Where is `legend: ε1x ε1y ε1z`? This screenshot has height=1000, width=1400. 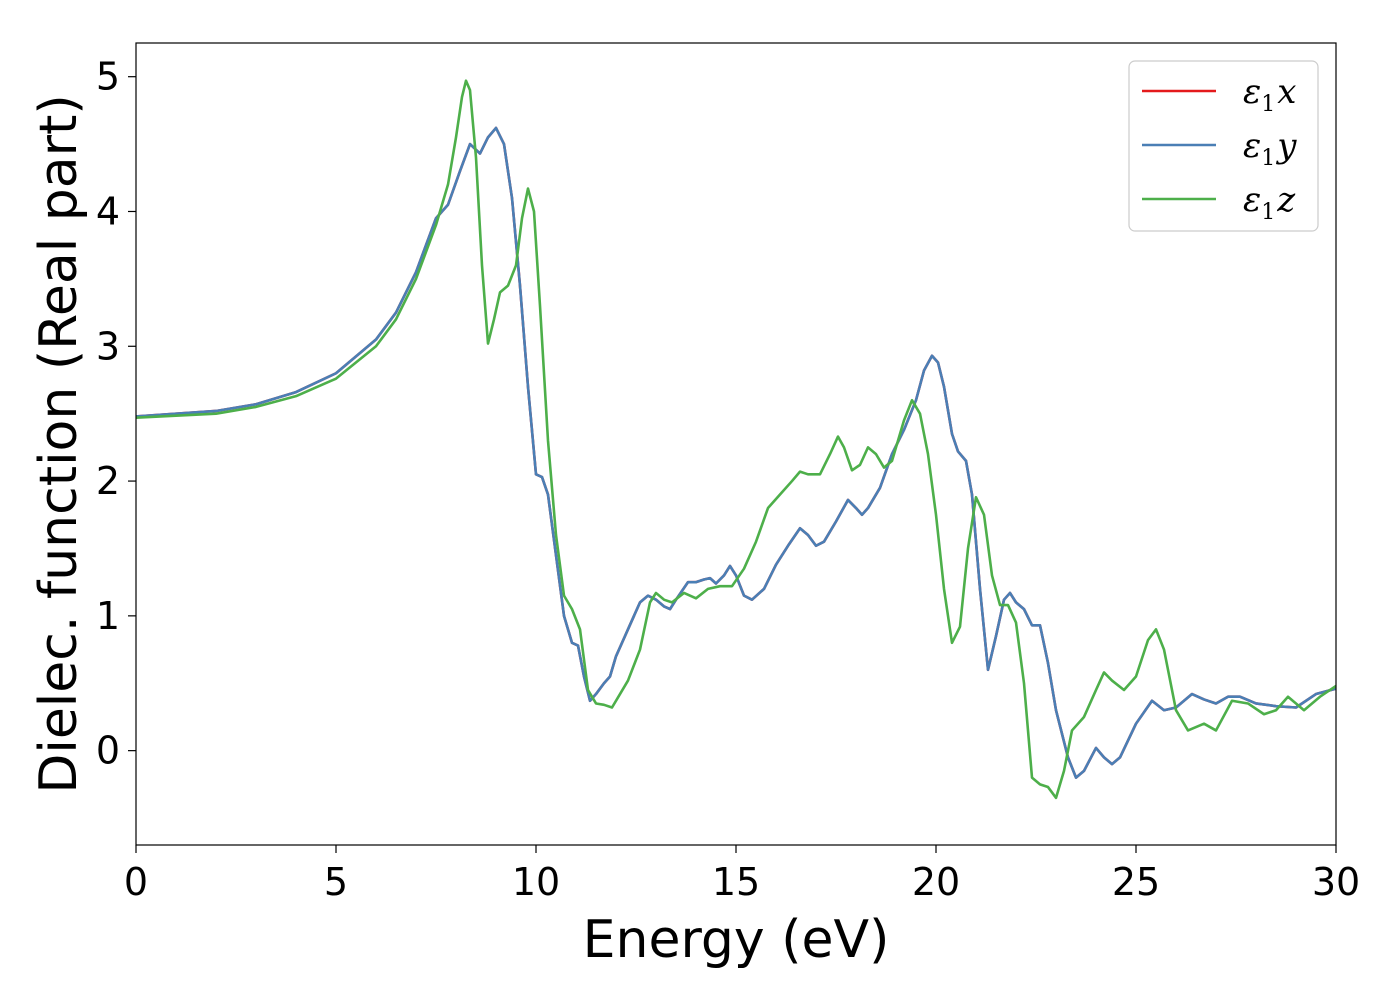 legend: ε1x ε1y ε1z is located at coordinates (1223, 146).